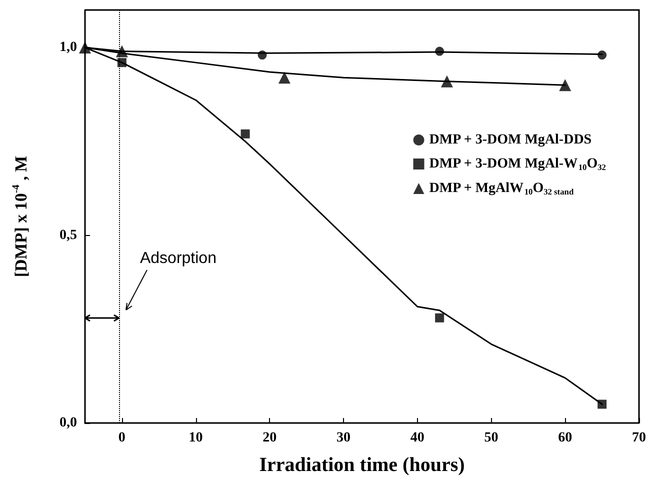 This screenshot has height=483, width=651. What do you see at coordinates (565, 438) in the screenshot?
I see `x-tick-label: 60` at bounding box center [565, 438].